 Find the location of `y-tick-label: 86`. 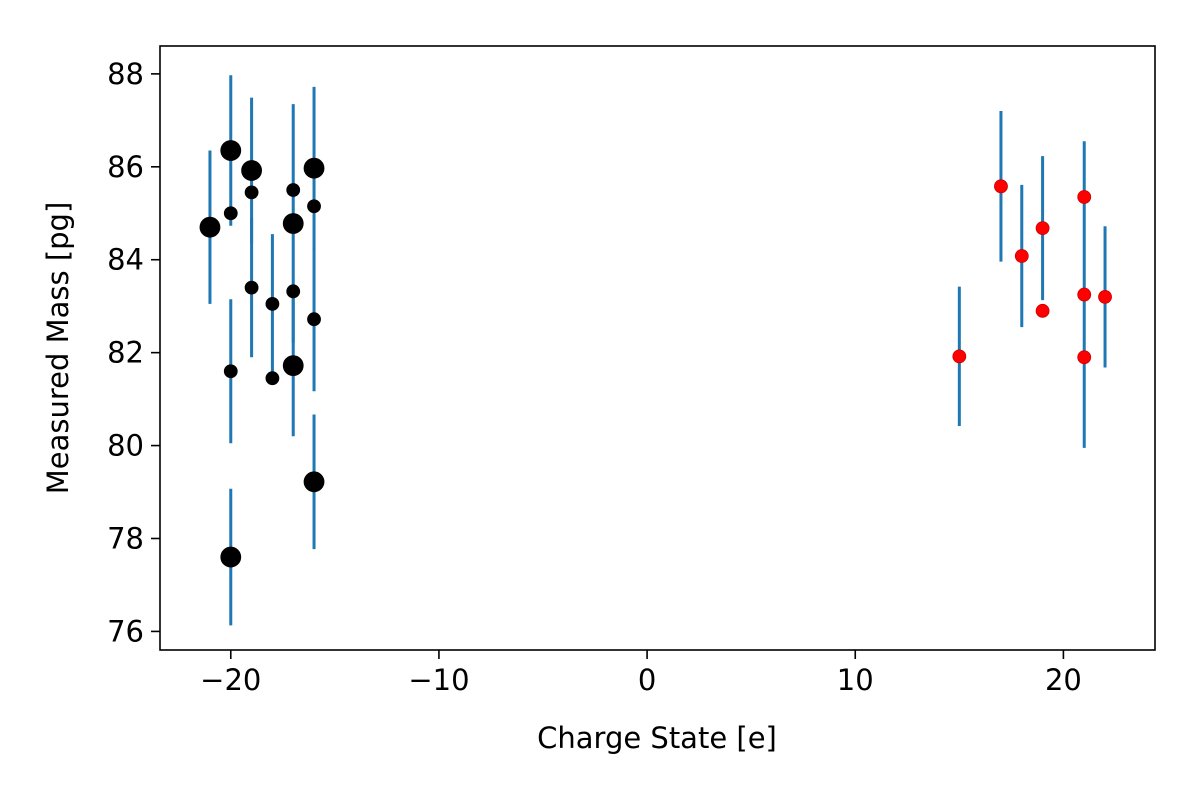

y-tick-label: 86 is located at coordinates (125, 167).